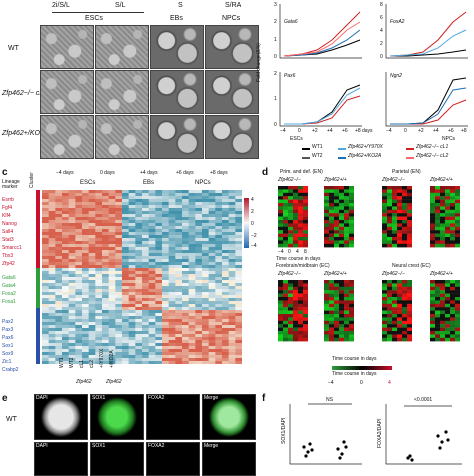 The width and height of the screenshot is (474, 476). What do you see at coordinates (448, 440) in the screenshot?
I see `scatter-point` at bounding box center [448, 440].